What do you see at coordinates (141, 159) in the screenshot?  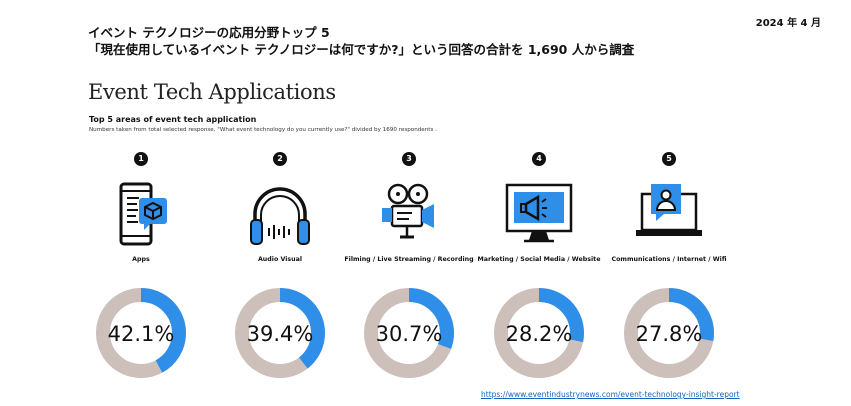 I see `rank-badge: 1` at bounding box center [141, 159].